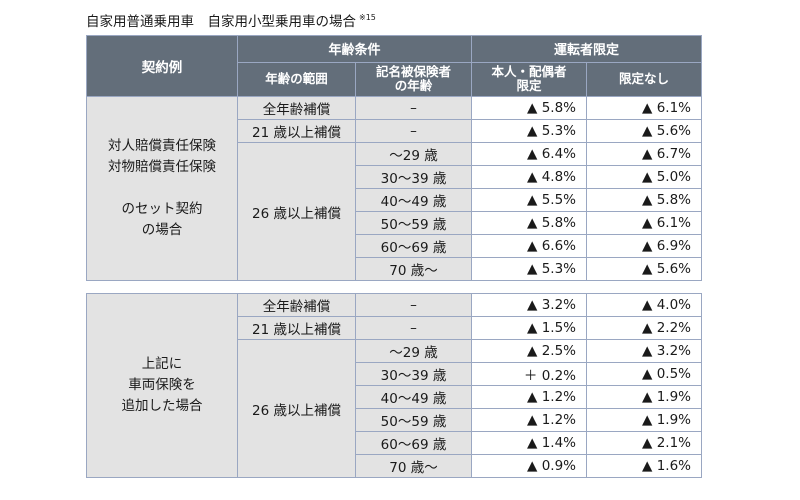 The width and height of the screenshot is (800, 500). Describe the element at coordinates (644, 466) in the screenshot. I see `no-limit-rate-cell: ▲ 1.6%` at that location.